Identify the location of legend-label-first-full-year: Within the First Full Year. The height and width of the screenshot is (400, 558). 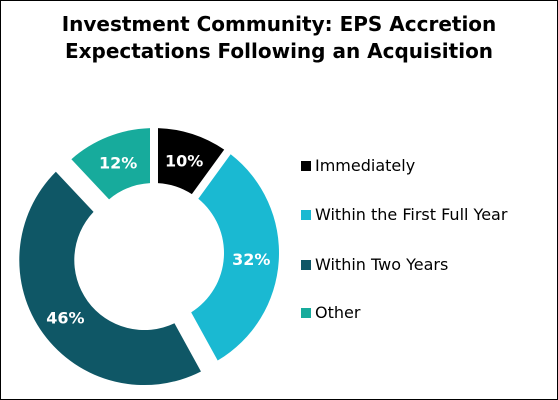
(411, 214).